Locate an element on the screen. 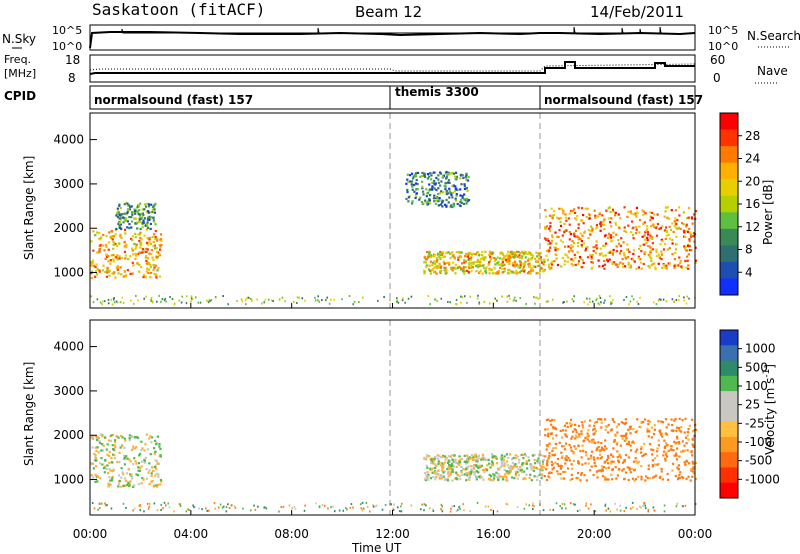 The image size is (800, 554). colorbar-tick-label: -25 is located at coordinates (755, 423).